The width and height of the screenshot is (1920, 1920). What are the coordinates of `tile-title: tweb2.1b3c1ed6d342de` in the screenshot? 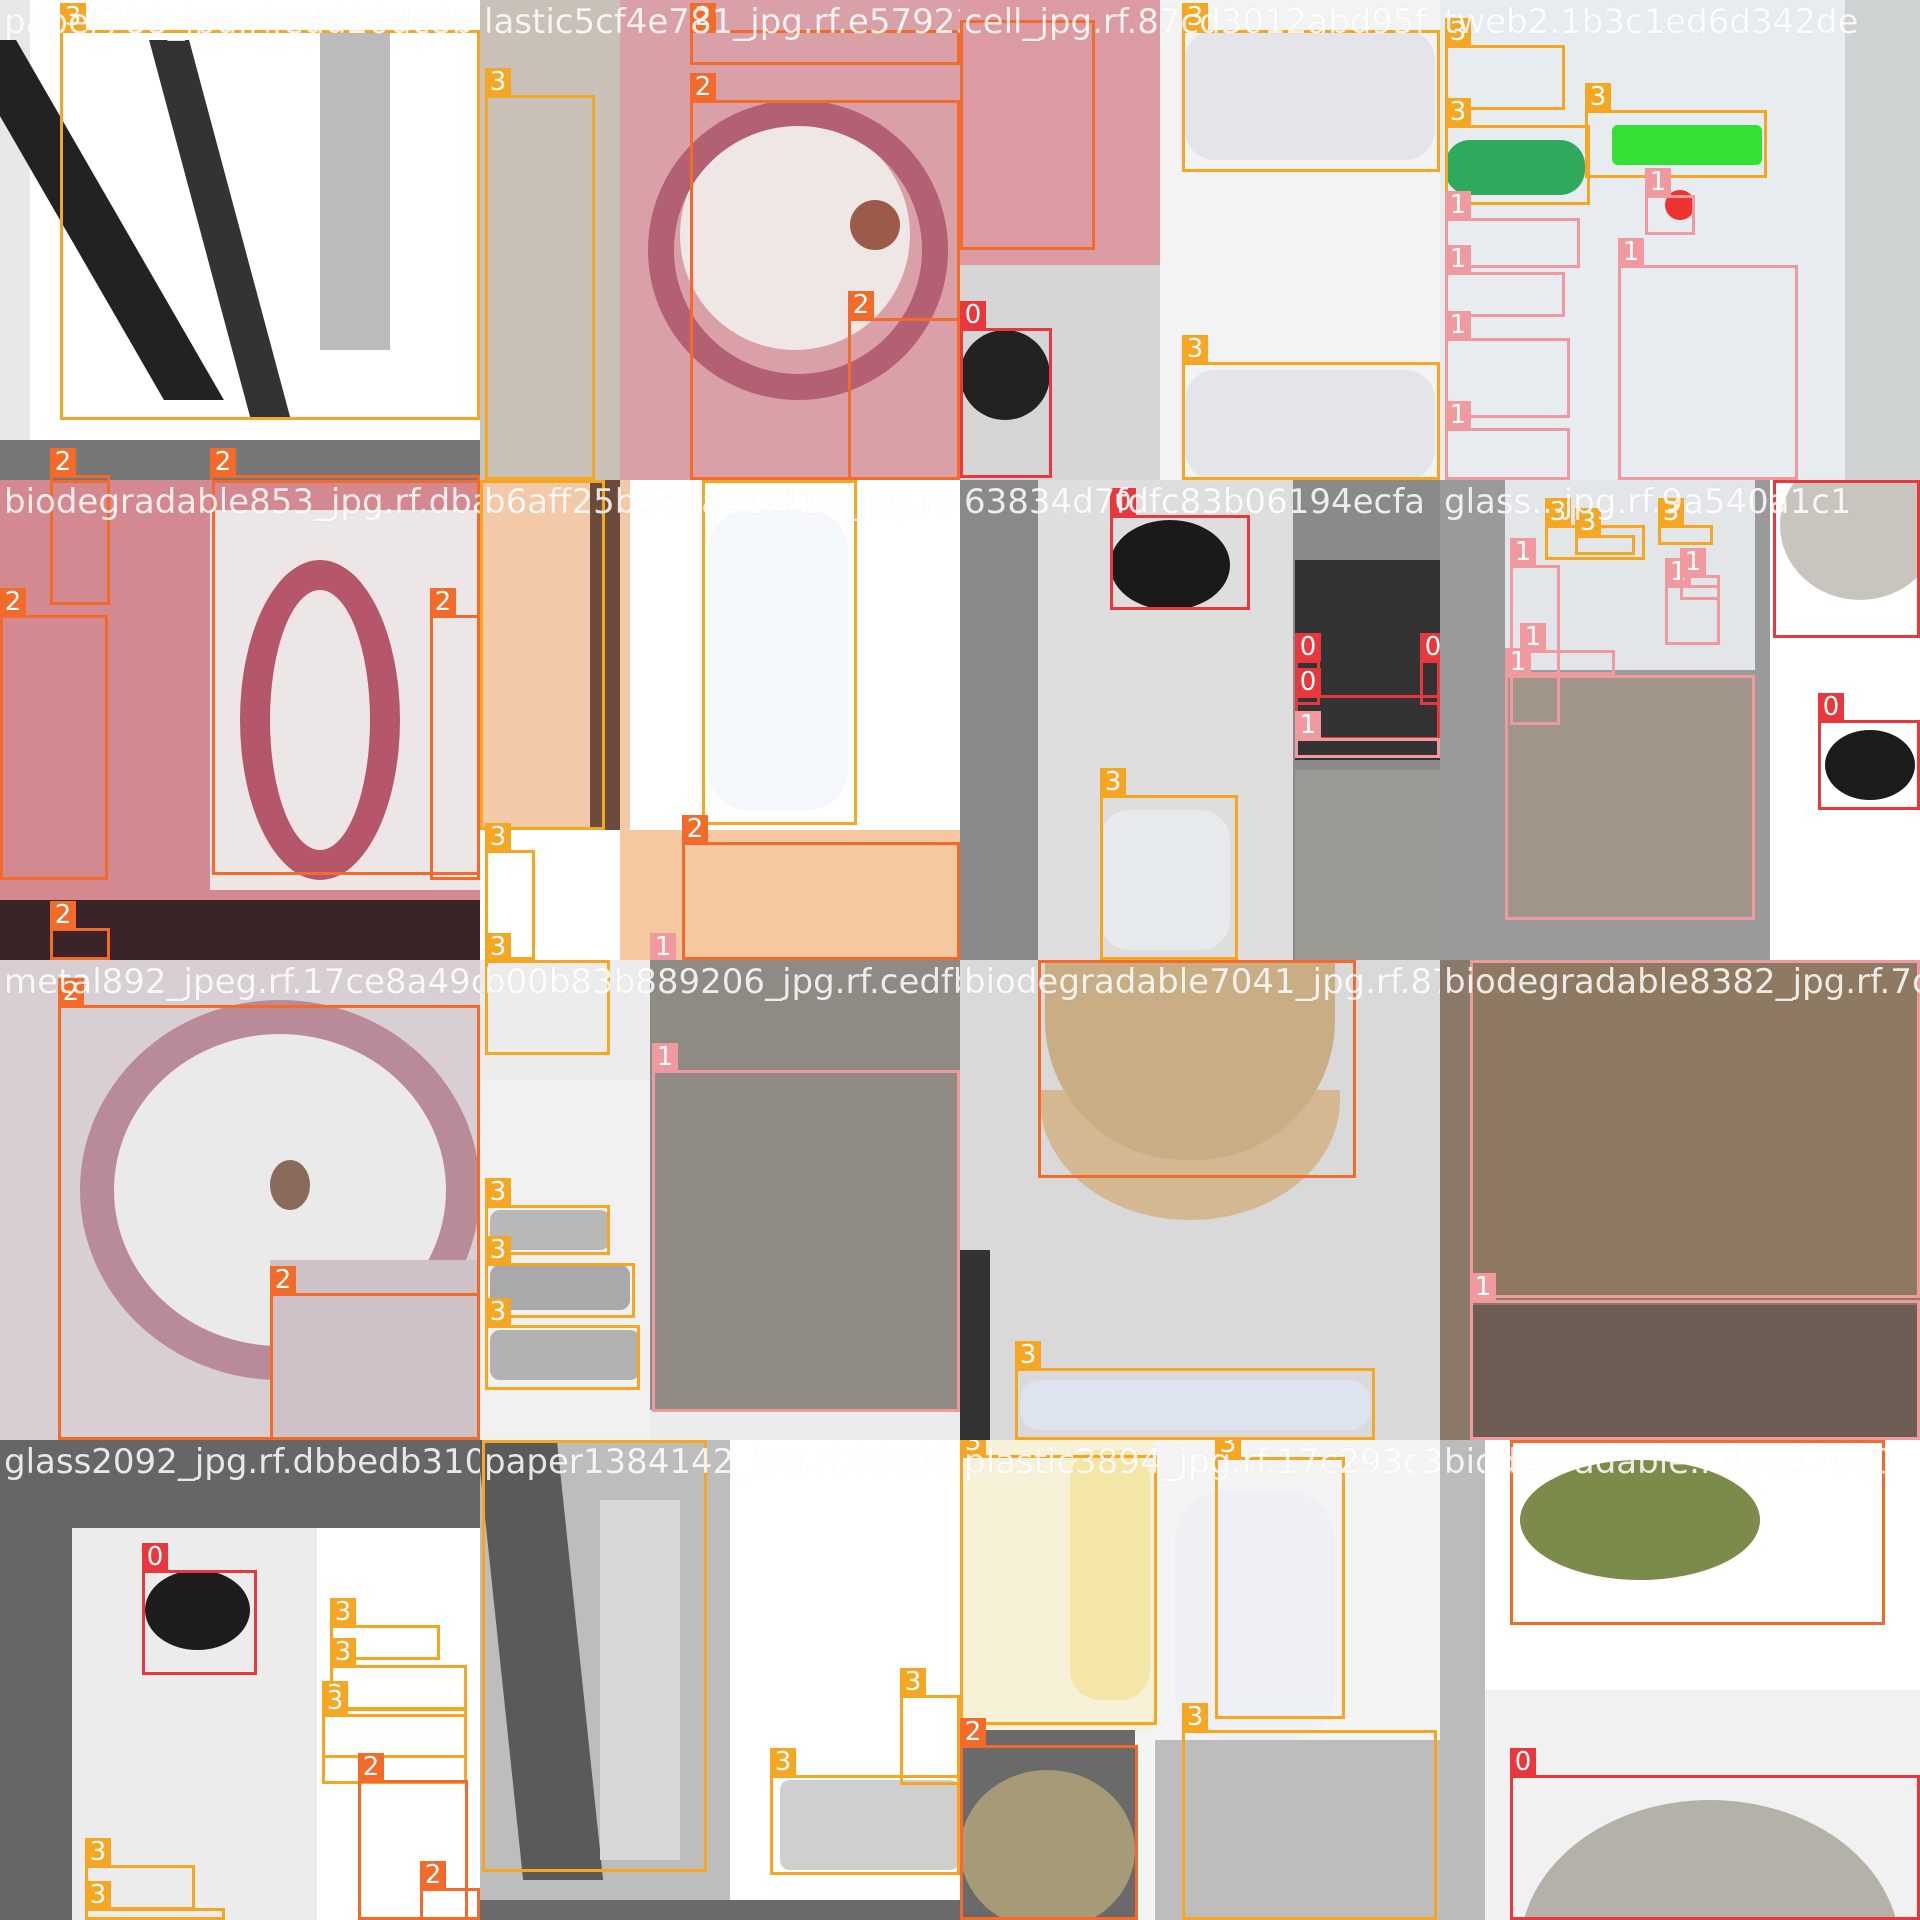 It's located at (1651, 22).